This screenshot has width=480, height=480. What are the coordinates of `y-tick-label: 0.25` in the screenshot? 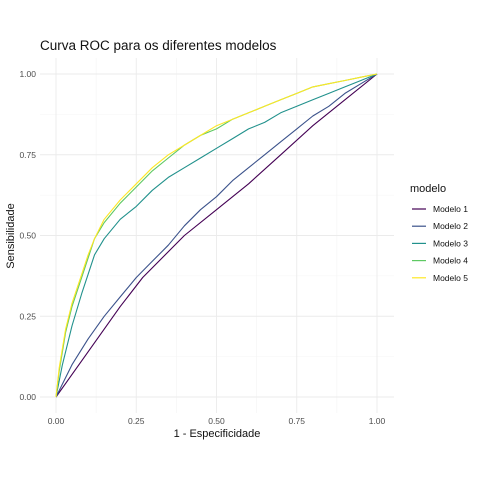 It's located at (27, 316).